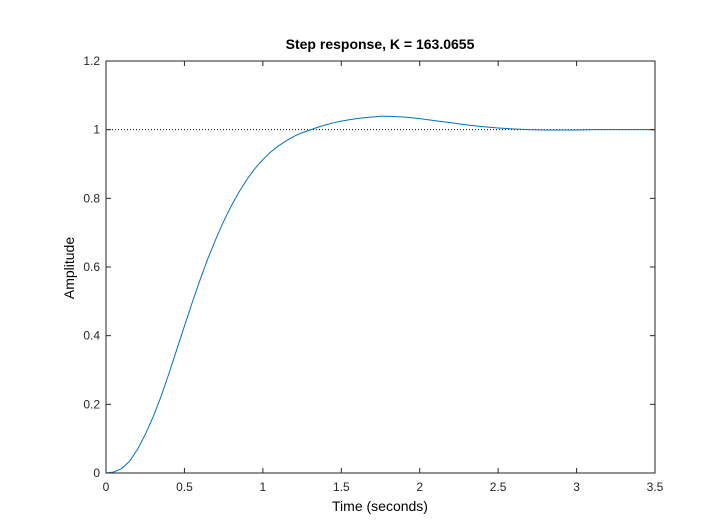  I want to click on x-tick-label: 0, so click(106, 487).